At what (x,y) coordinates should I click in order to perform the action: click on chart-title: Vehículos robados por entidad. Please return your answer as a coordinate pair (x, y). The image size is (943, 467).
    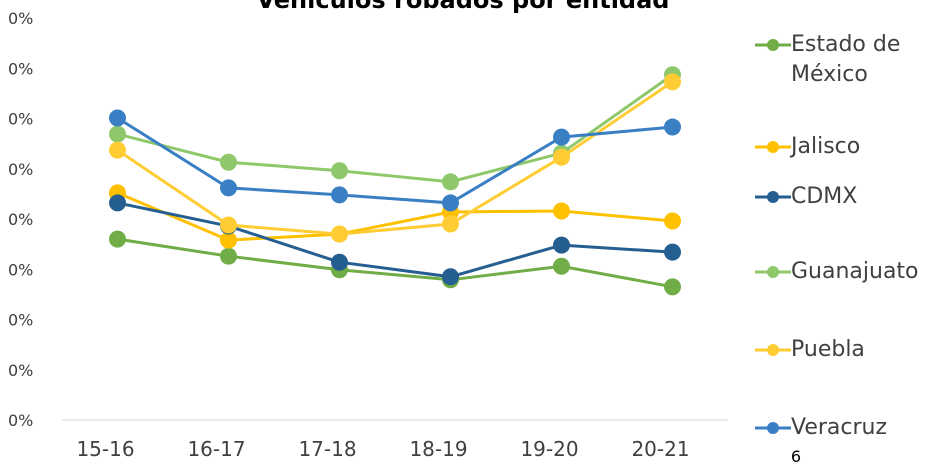
    Looking at the image, I should click on (462, 7).